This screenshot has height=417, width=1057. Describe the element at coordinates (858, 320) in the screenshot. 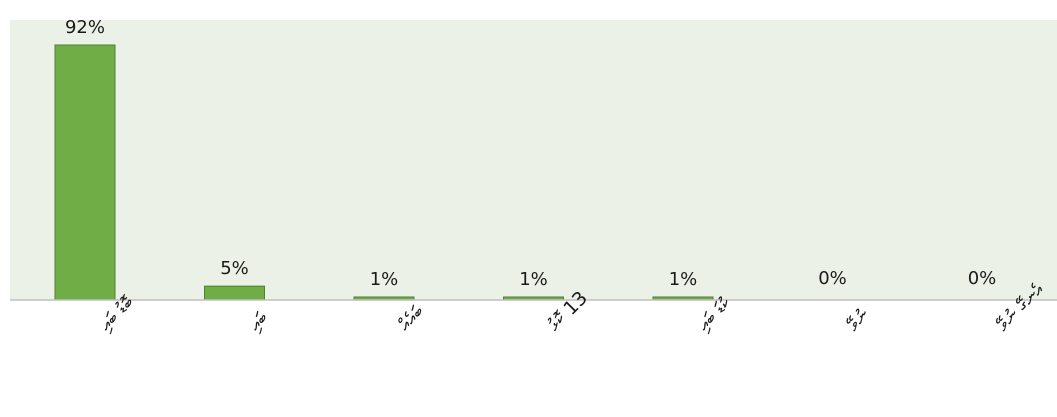

I see `category-label-5: ނުވޭ` at that location.